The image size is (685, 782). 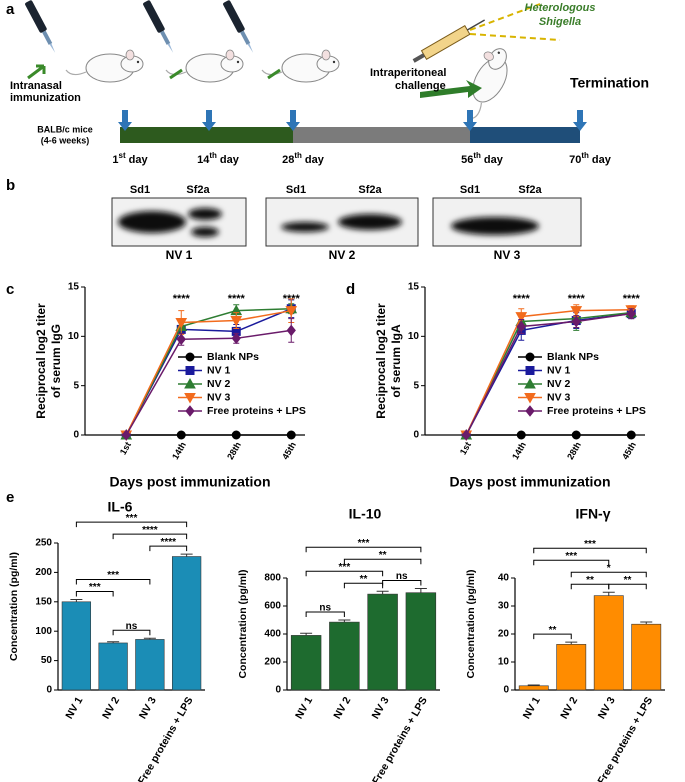 I want to click on y-tick-label: 40, so click(x=504, y=578).